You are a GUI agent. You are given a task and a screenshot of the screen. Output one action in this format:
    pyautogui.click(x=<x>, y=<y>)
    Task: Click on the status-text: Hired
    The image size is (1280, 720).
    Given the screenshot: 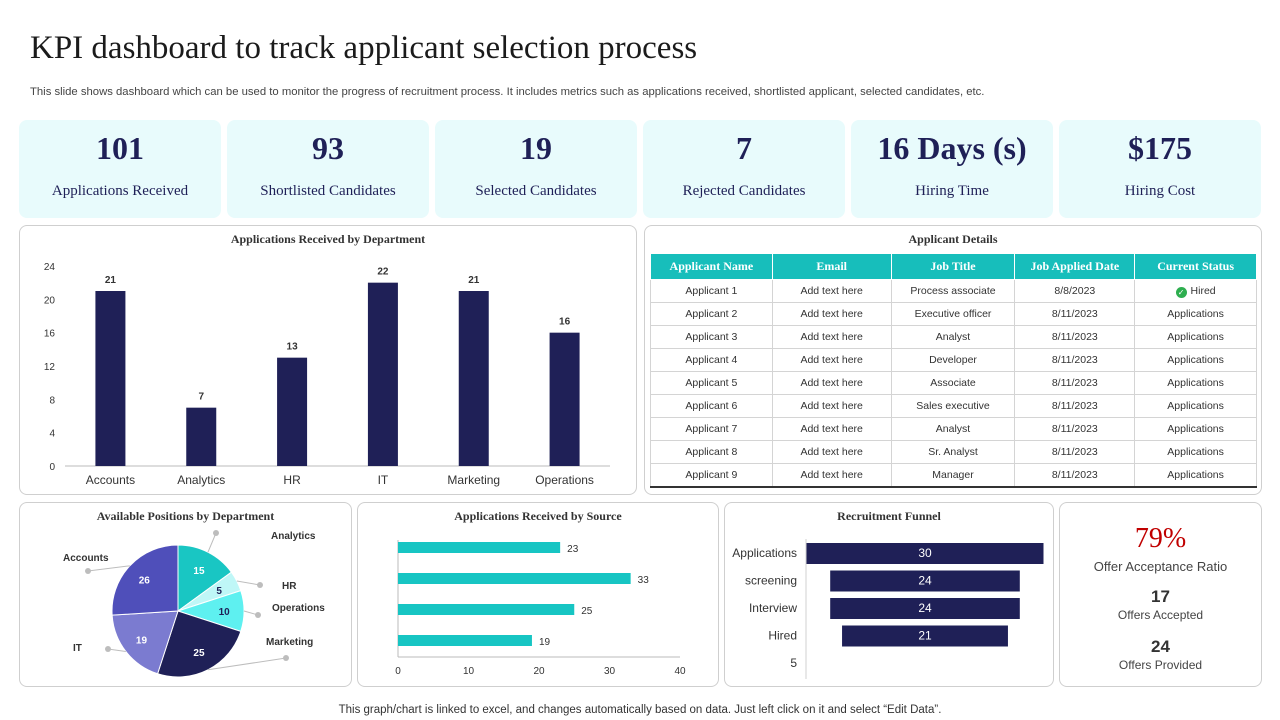 What is the action you would take?
    pyautogui.click(x=1203, y=290)
    